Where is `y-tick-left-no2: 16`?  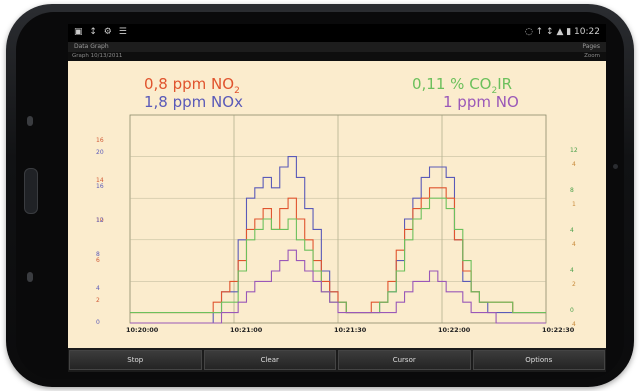
y-tick-left-no2: 16 is located at coordinates (100, 140).